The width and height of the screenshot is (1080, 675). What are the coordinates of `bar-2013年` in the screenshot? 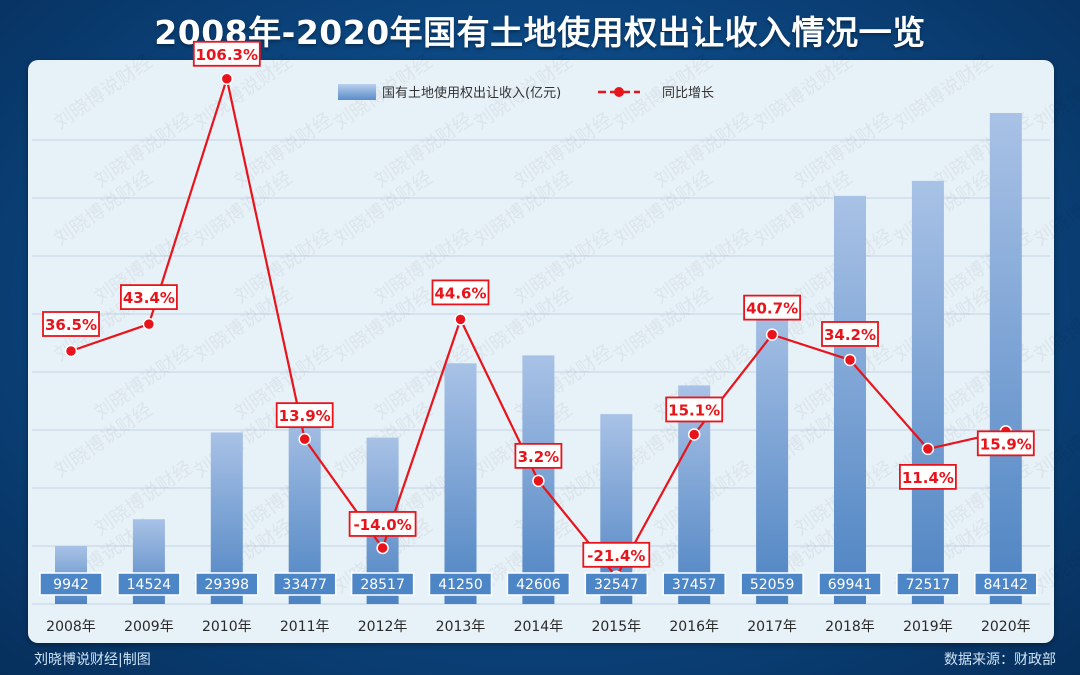 It's located at (460, 483).